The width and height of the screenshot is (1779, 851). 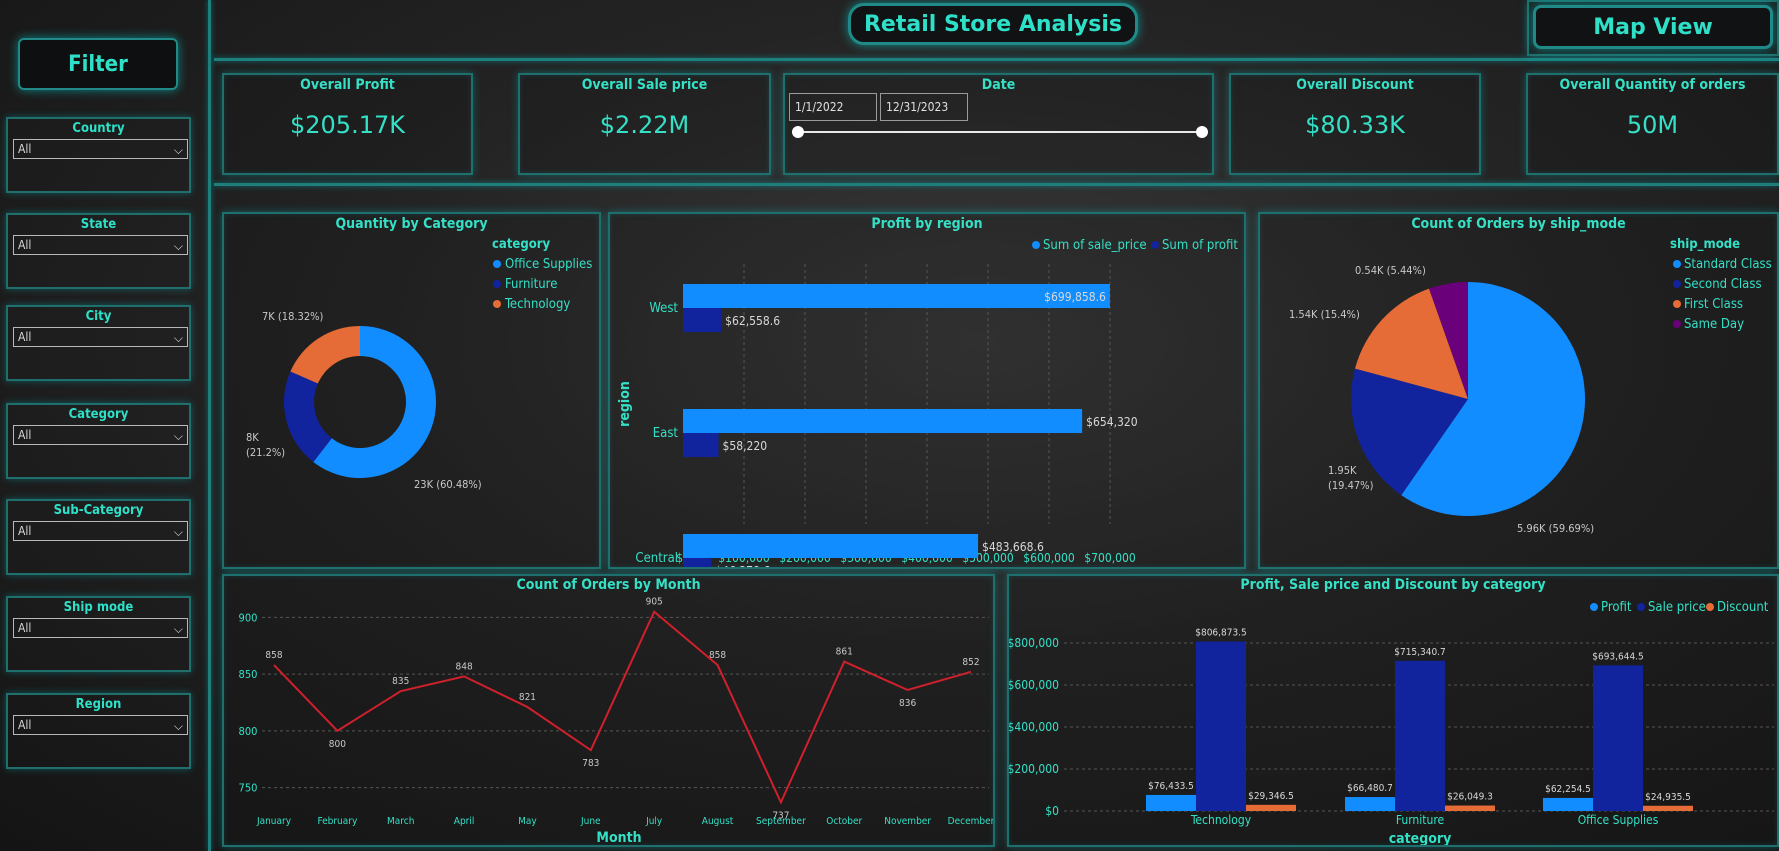 I want to click on kpi-title: Overall Profit, so click(x=347, y=85).